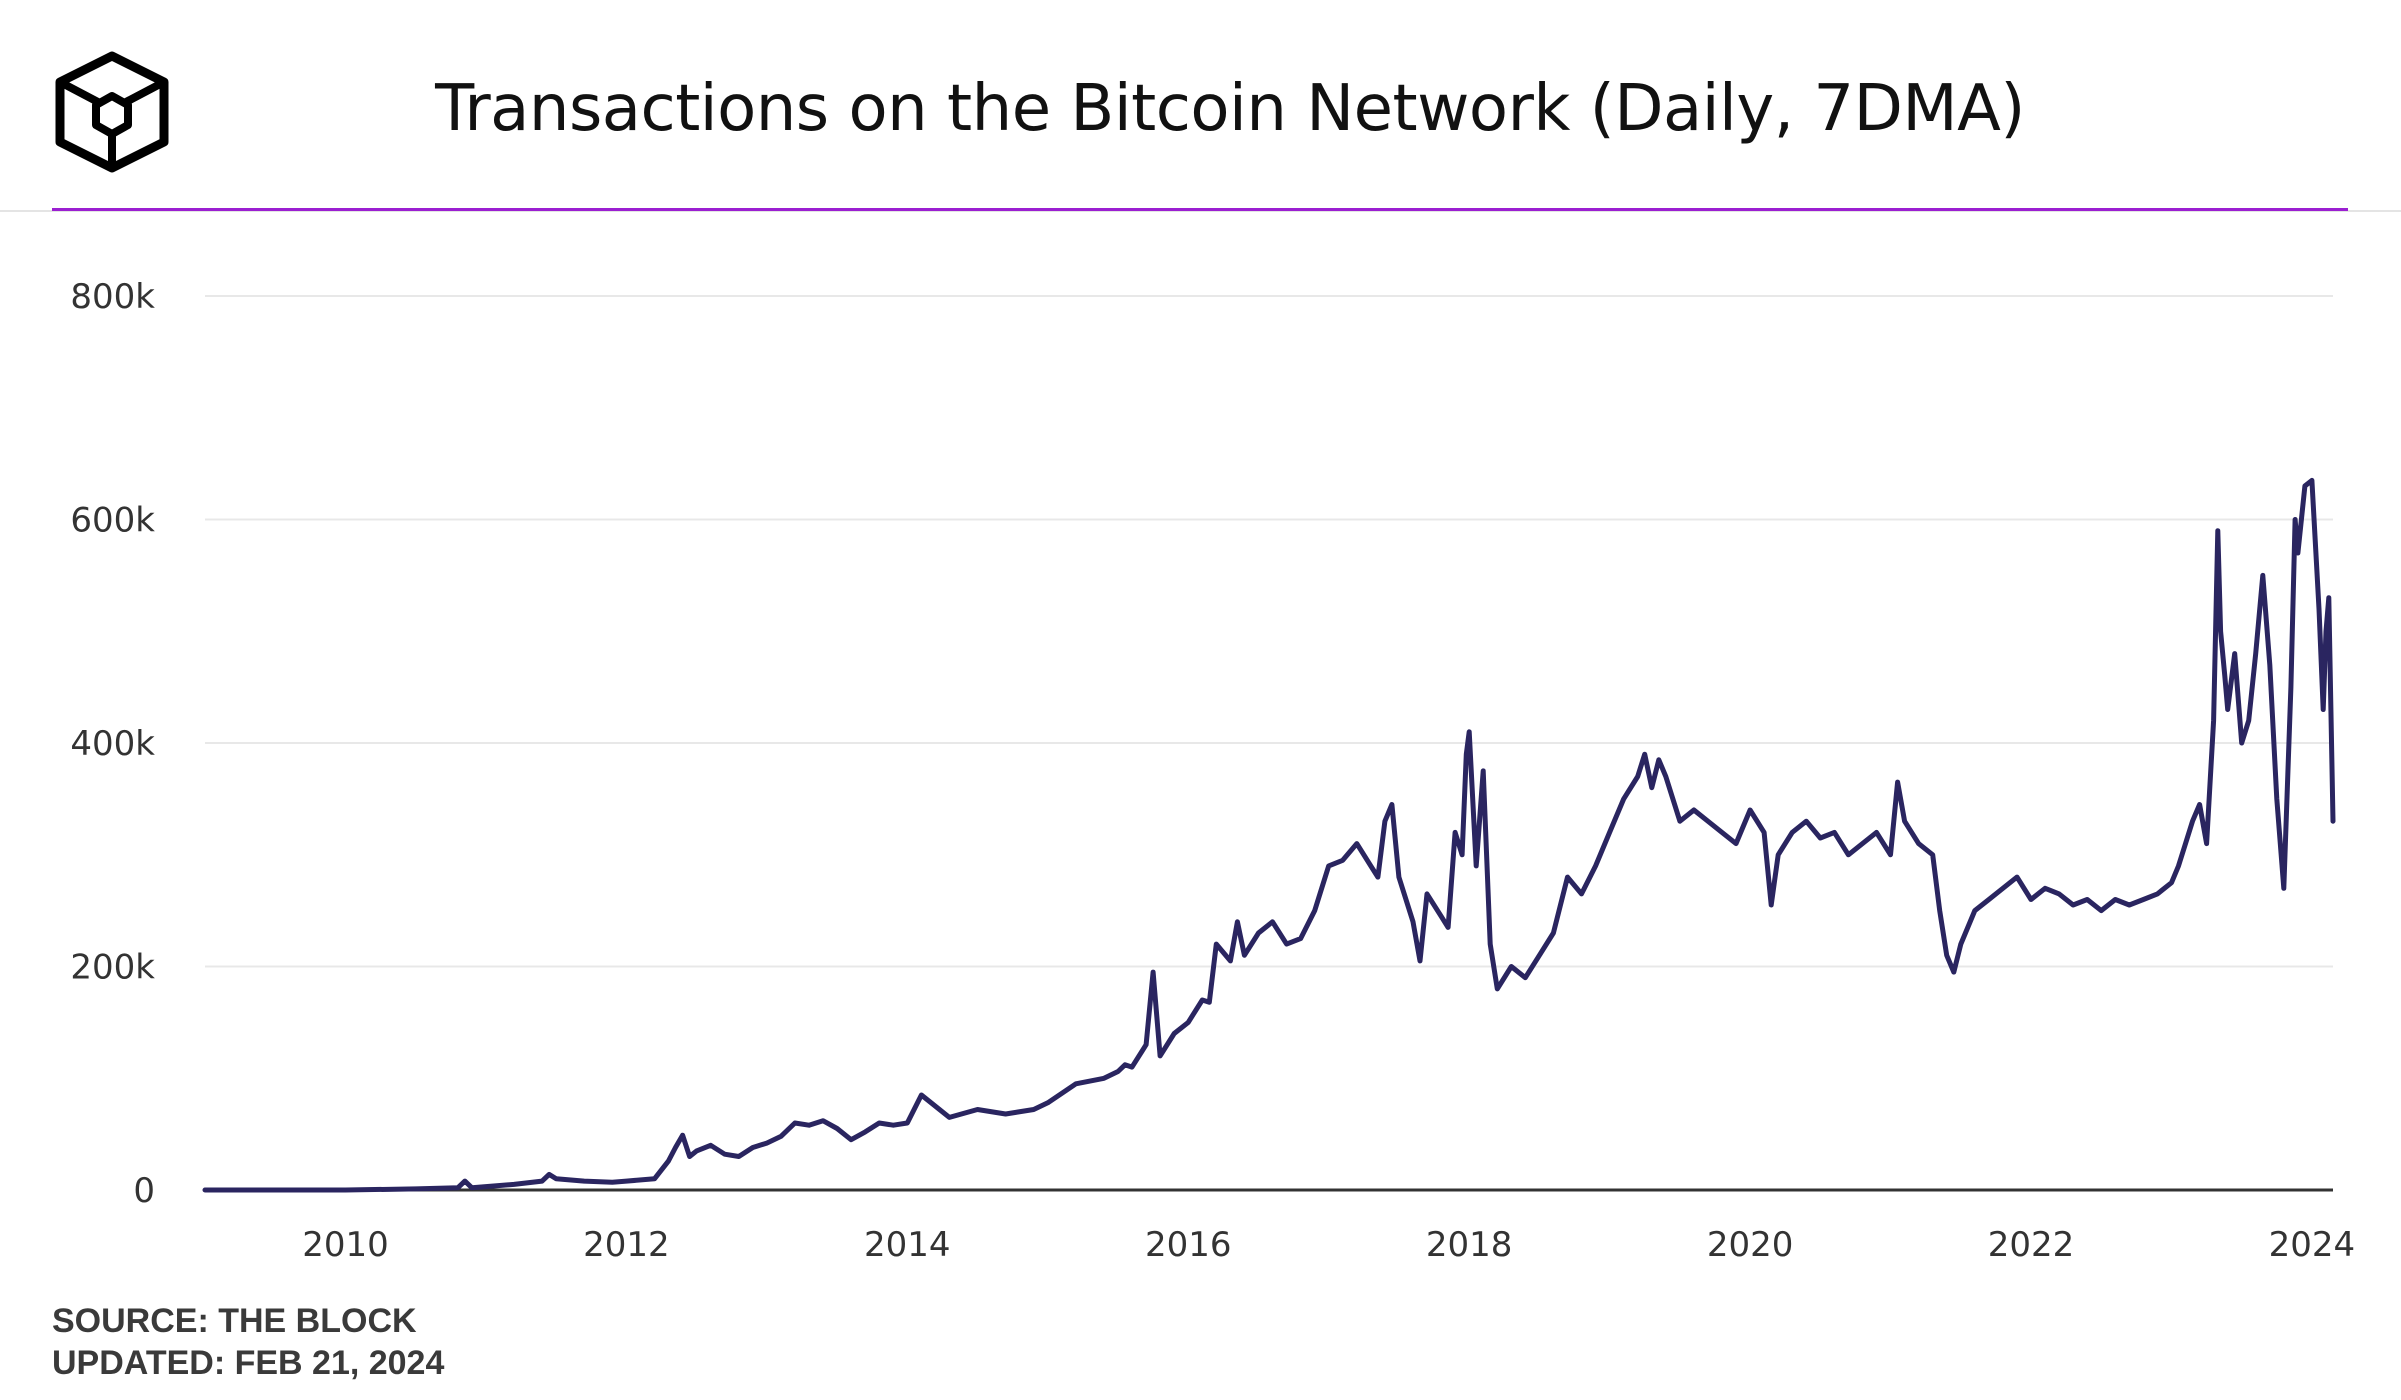 This screenshot has height=1400, width=2401. I want to click on header-divider, so click(1200, 211).